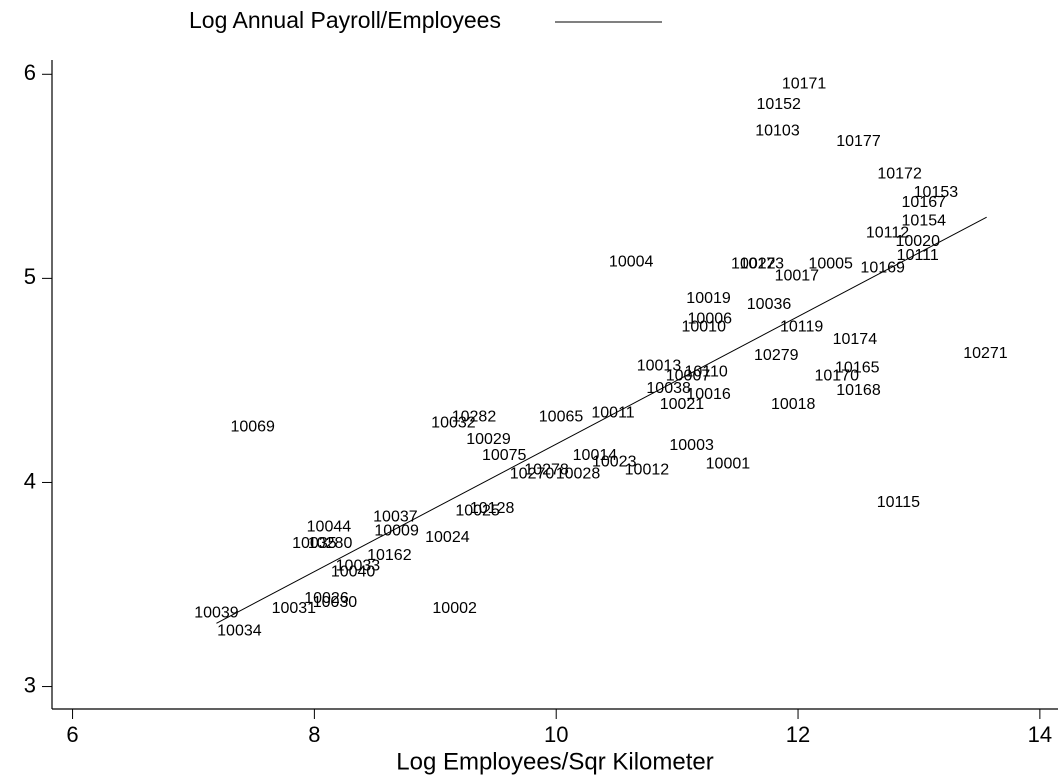  Describe the element at coordinates (691, 445) in the screenshot. I see `point-label: 10003` at that location.